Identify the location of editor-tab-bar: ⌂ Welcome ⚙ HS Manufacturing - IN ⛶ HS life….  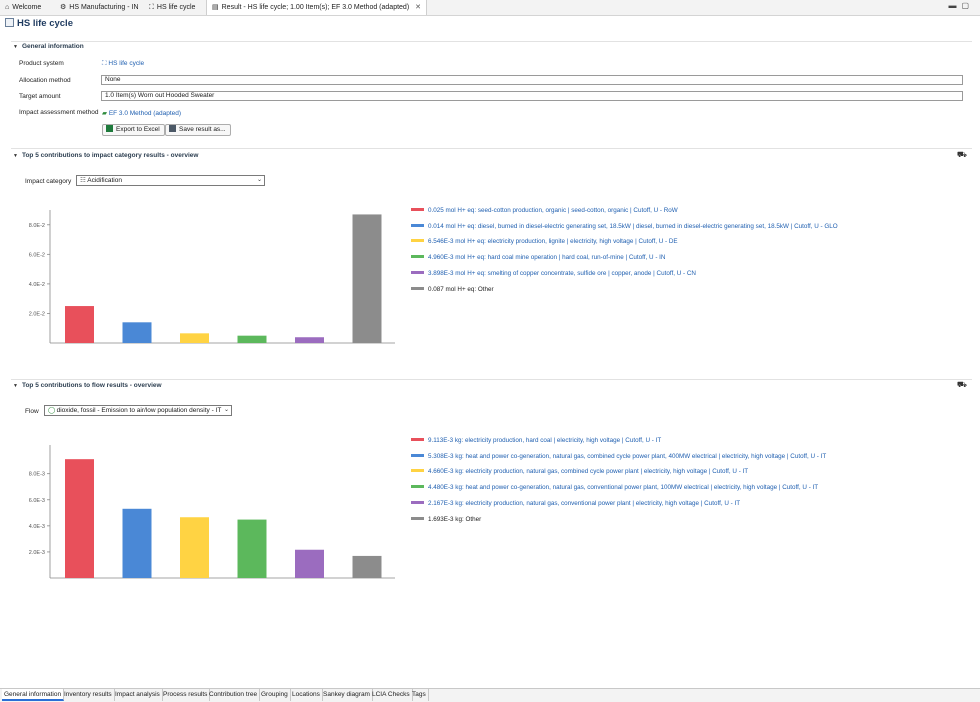
(490, 8).